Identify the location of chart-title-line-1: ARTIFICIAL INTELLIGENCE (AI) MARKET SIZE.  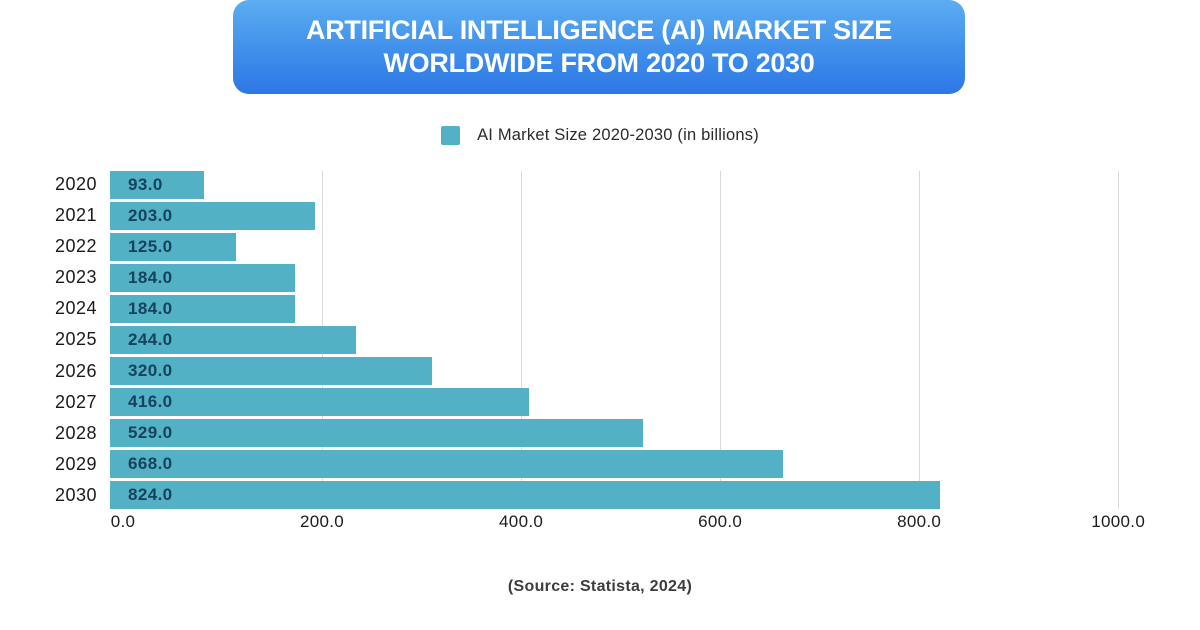
(599, 30).